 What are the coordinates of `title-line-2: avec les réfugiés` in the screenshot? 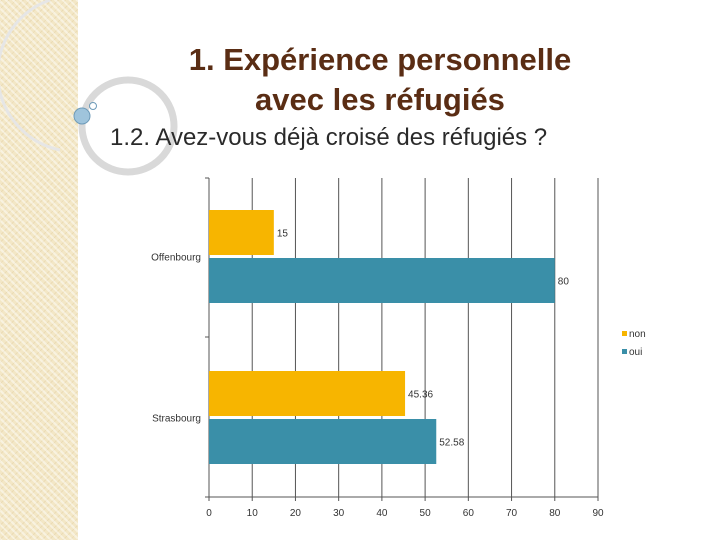 It's located at (380, 99).